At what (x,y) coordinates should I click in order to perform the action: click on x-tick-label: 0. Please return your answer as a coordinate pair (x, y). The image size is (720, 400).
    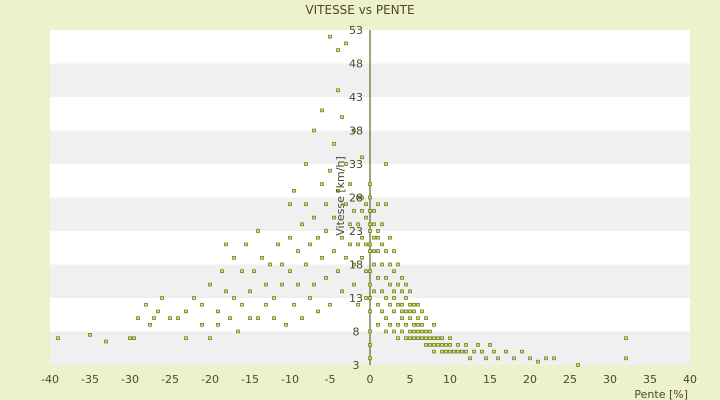
    Looking at the image, I should click on (370, 379).